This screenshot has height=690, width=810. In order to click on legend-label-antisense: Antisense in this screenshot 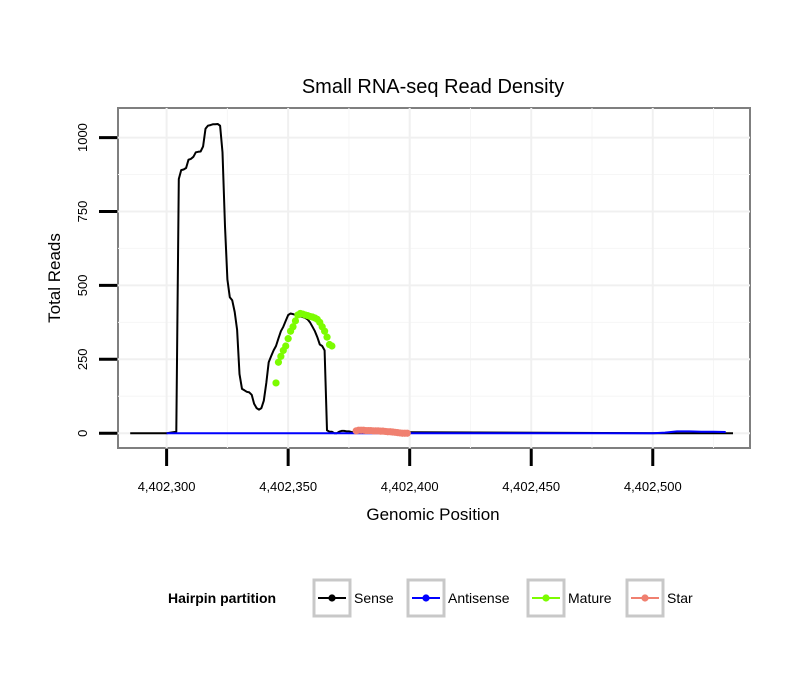, I will do `click(479, 598)`.